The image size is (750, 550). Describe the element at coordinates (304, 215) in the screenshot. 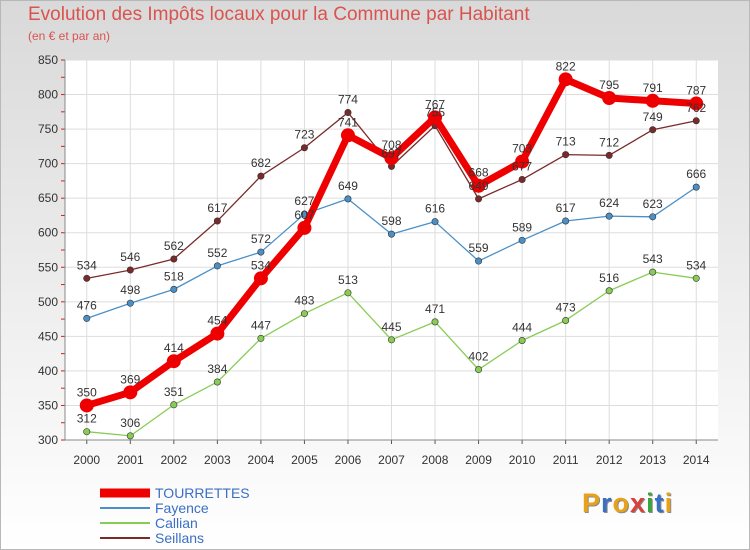

I see `data-label: 607` at that location.